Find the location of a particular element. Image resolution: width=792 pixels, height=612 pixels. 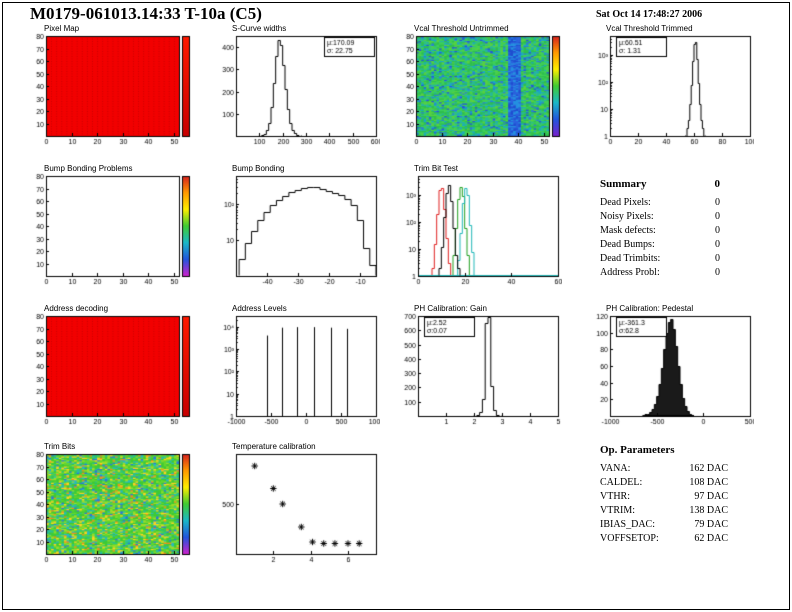

op-parameter-row-value: 162 DAC is located at coordinates (708, 468).